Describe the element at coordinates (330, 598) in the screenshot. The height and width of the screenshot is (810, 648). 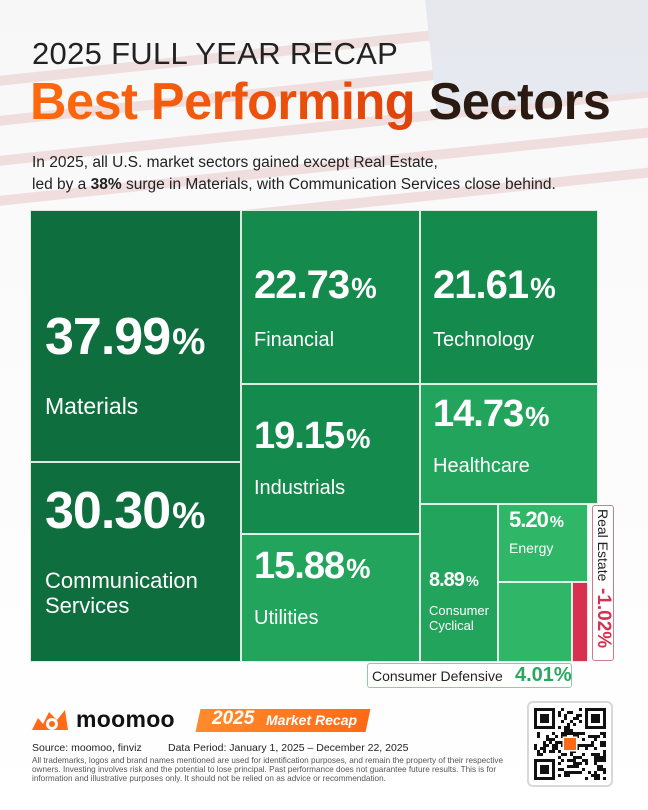
I see `tile-utilities: 15.88% Utilities` at that location.